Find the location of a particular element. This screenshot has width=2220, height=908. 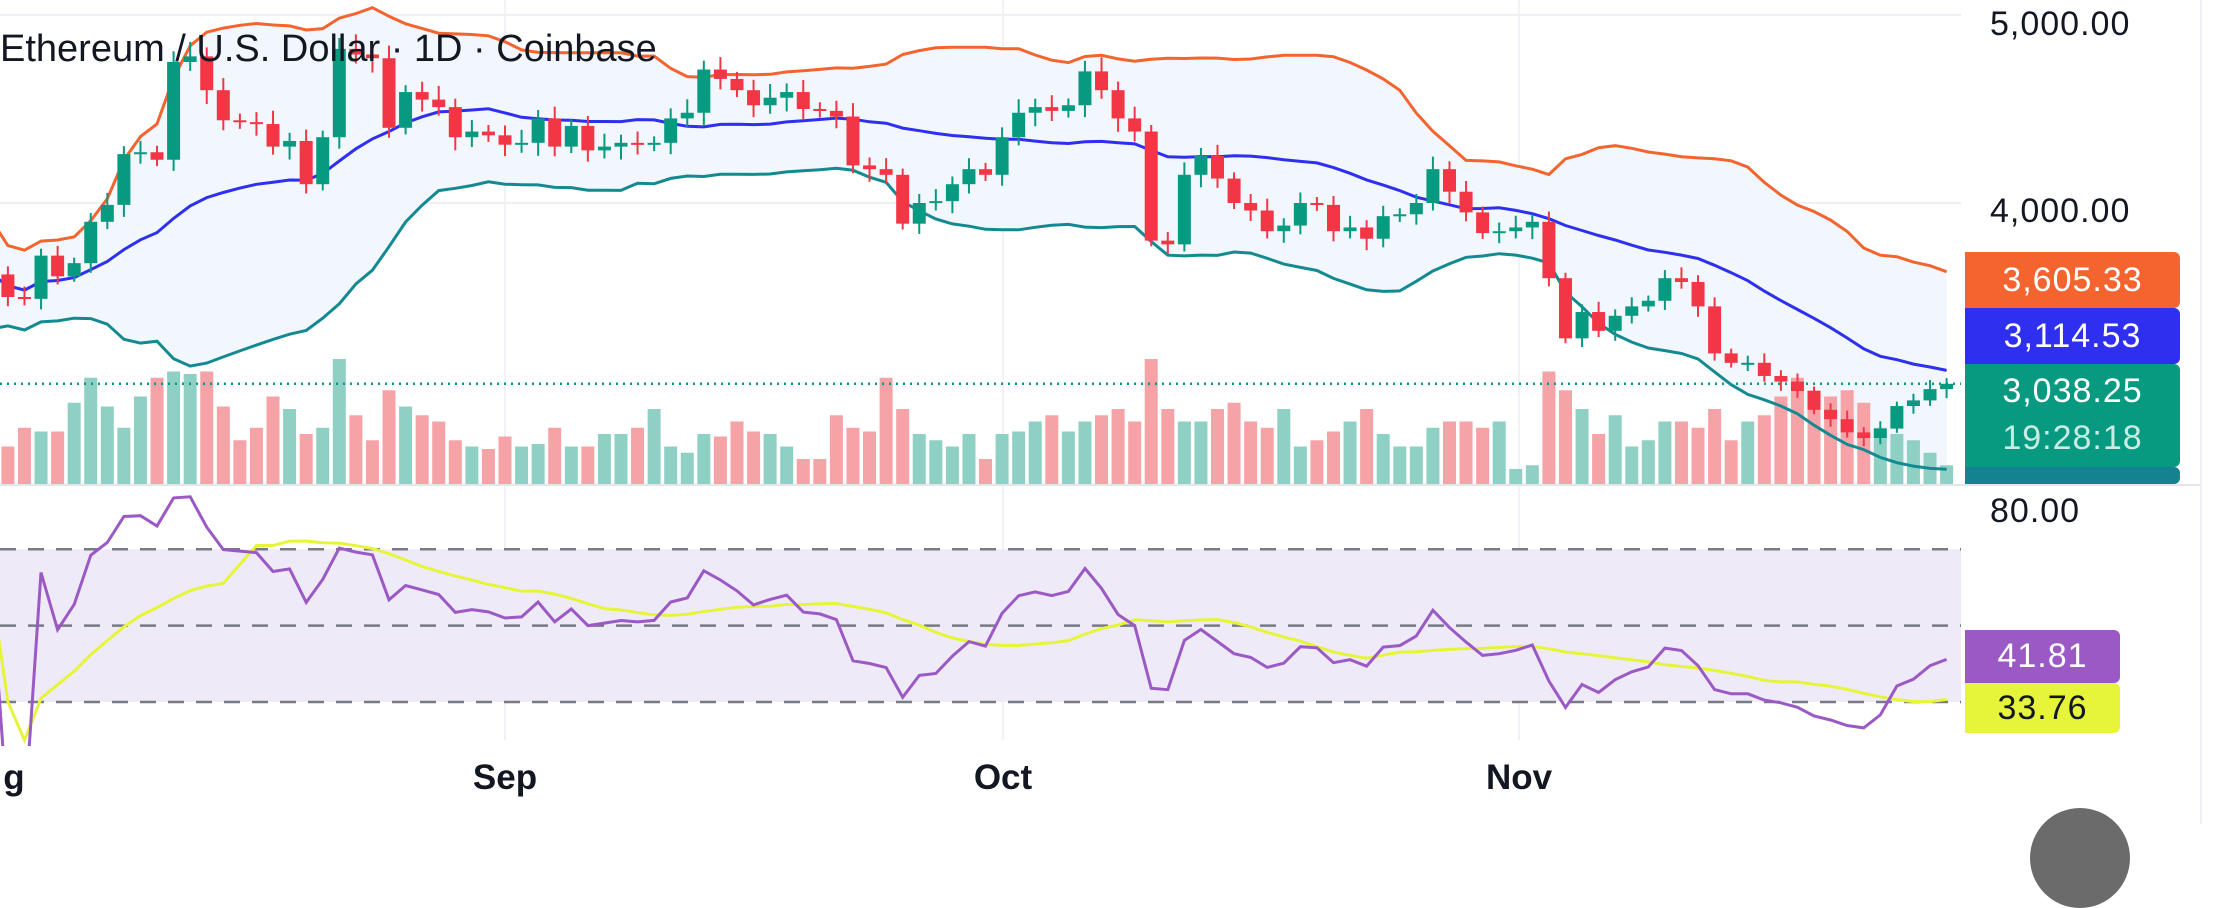

right-edge-divider is located at coordinates (2201, 412).